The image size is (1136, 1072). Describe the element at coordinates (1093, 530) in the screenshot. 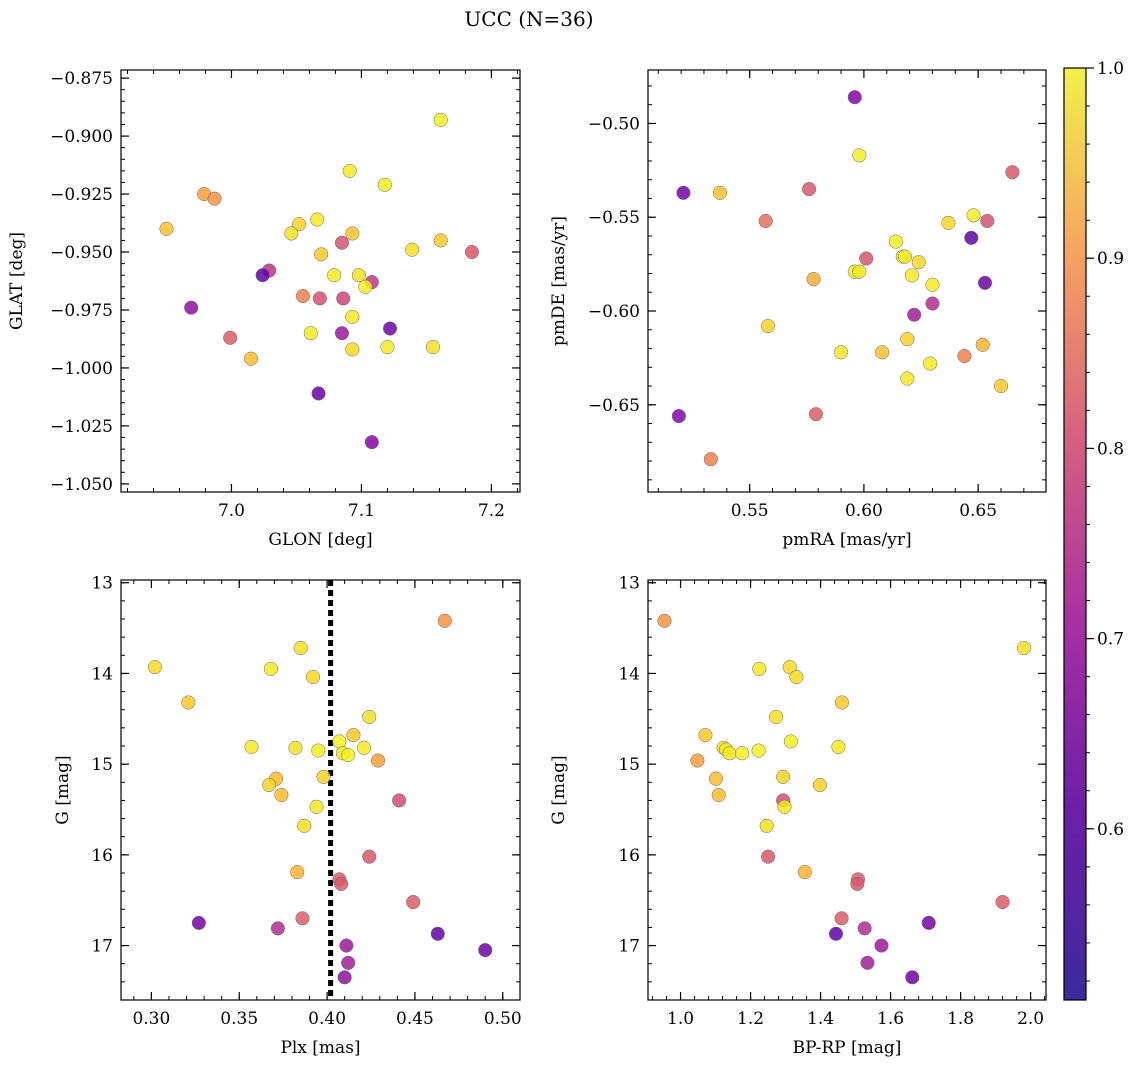

I see `colorbar: 0.6 0.7 0.8 0.9 1.0` at that location.